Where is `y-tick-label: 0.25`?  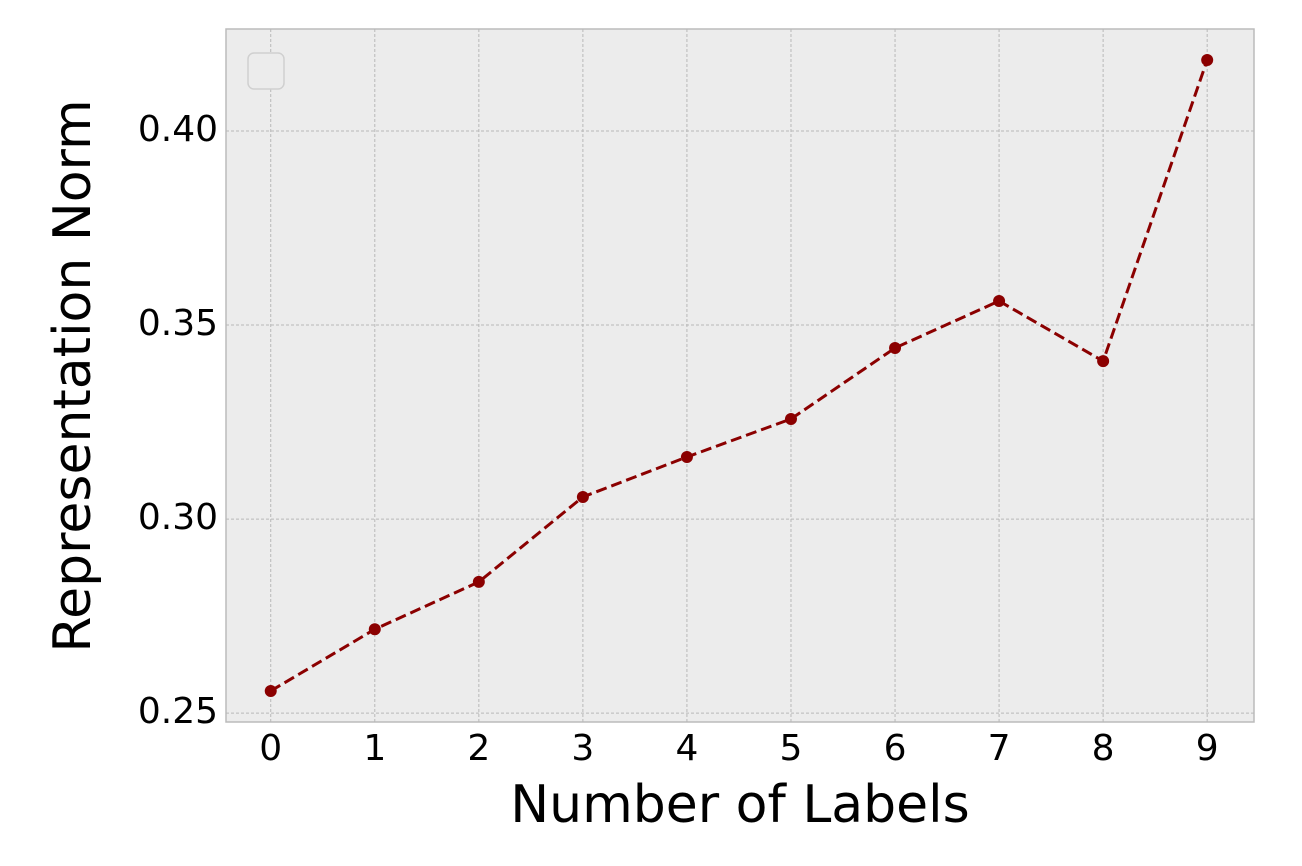
y-tick-label: 0.25 is located at coordinates (178, 711).